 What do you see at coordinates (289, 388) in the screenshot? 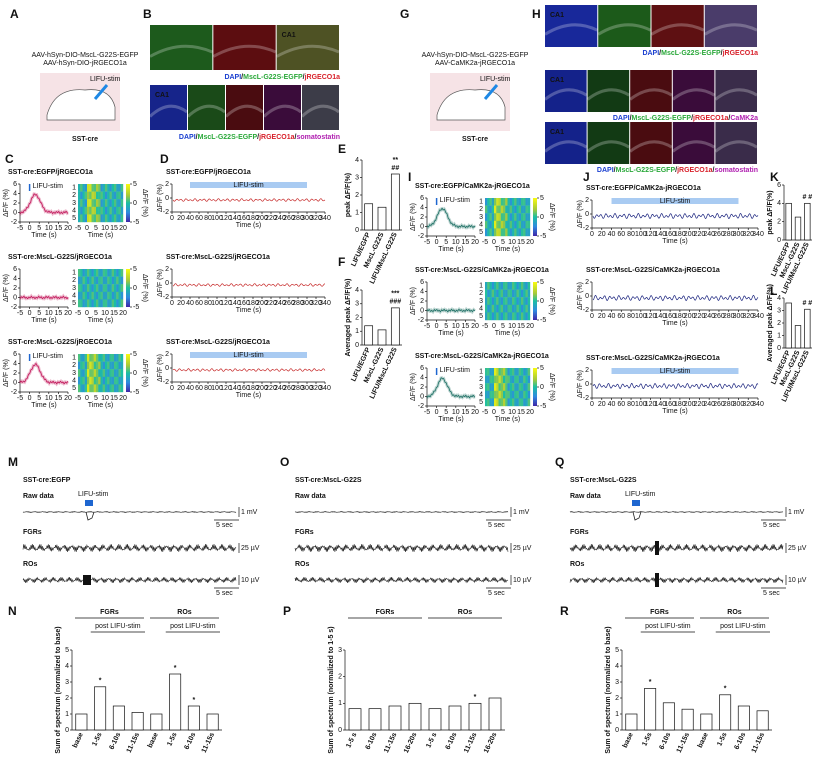
I see `x-tick-label: 260` at bounding box center [289, 388].